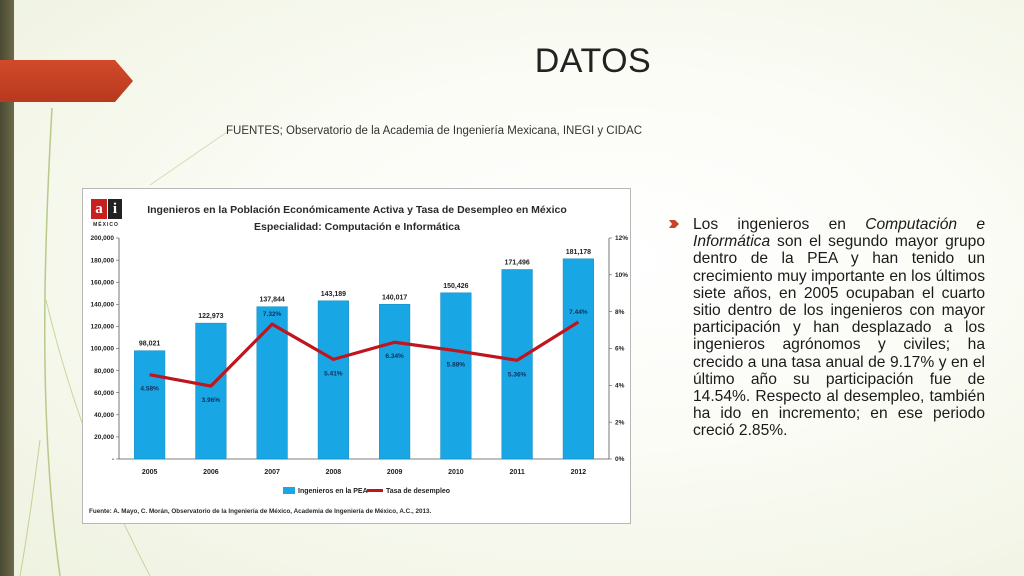 The height and width of the screenshot is (576, 1024). I want to click on bar-value-label: 150,426, so click(455, 286).